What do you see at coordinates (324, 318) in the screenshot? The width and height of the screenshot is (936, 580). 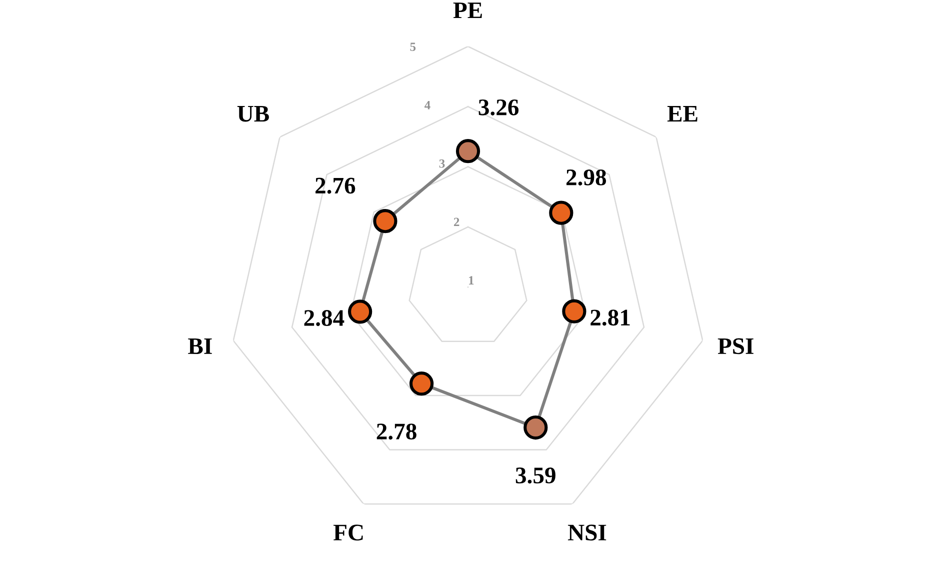 I see `data-label: 2.84` at bounding box center [324, 318].